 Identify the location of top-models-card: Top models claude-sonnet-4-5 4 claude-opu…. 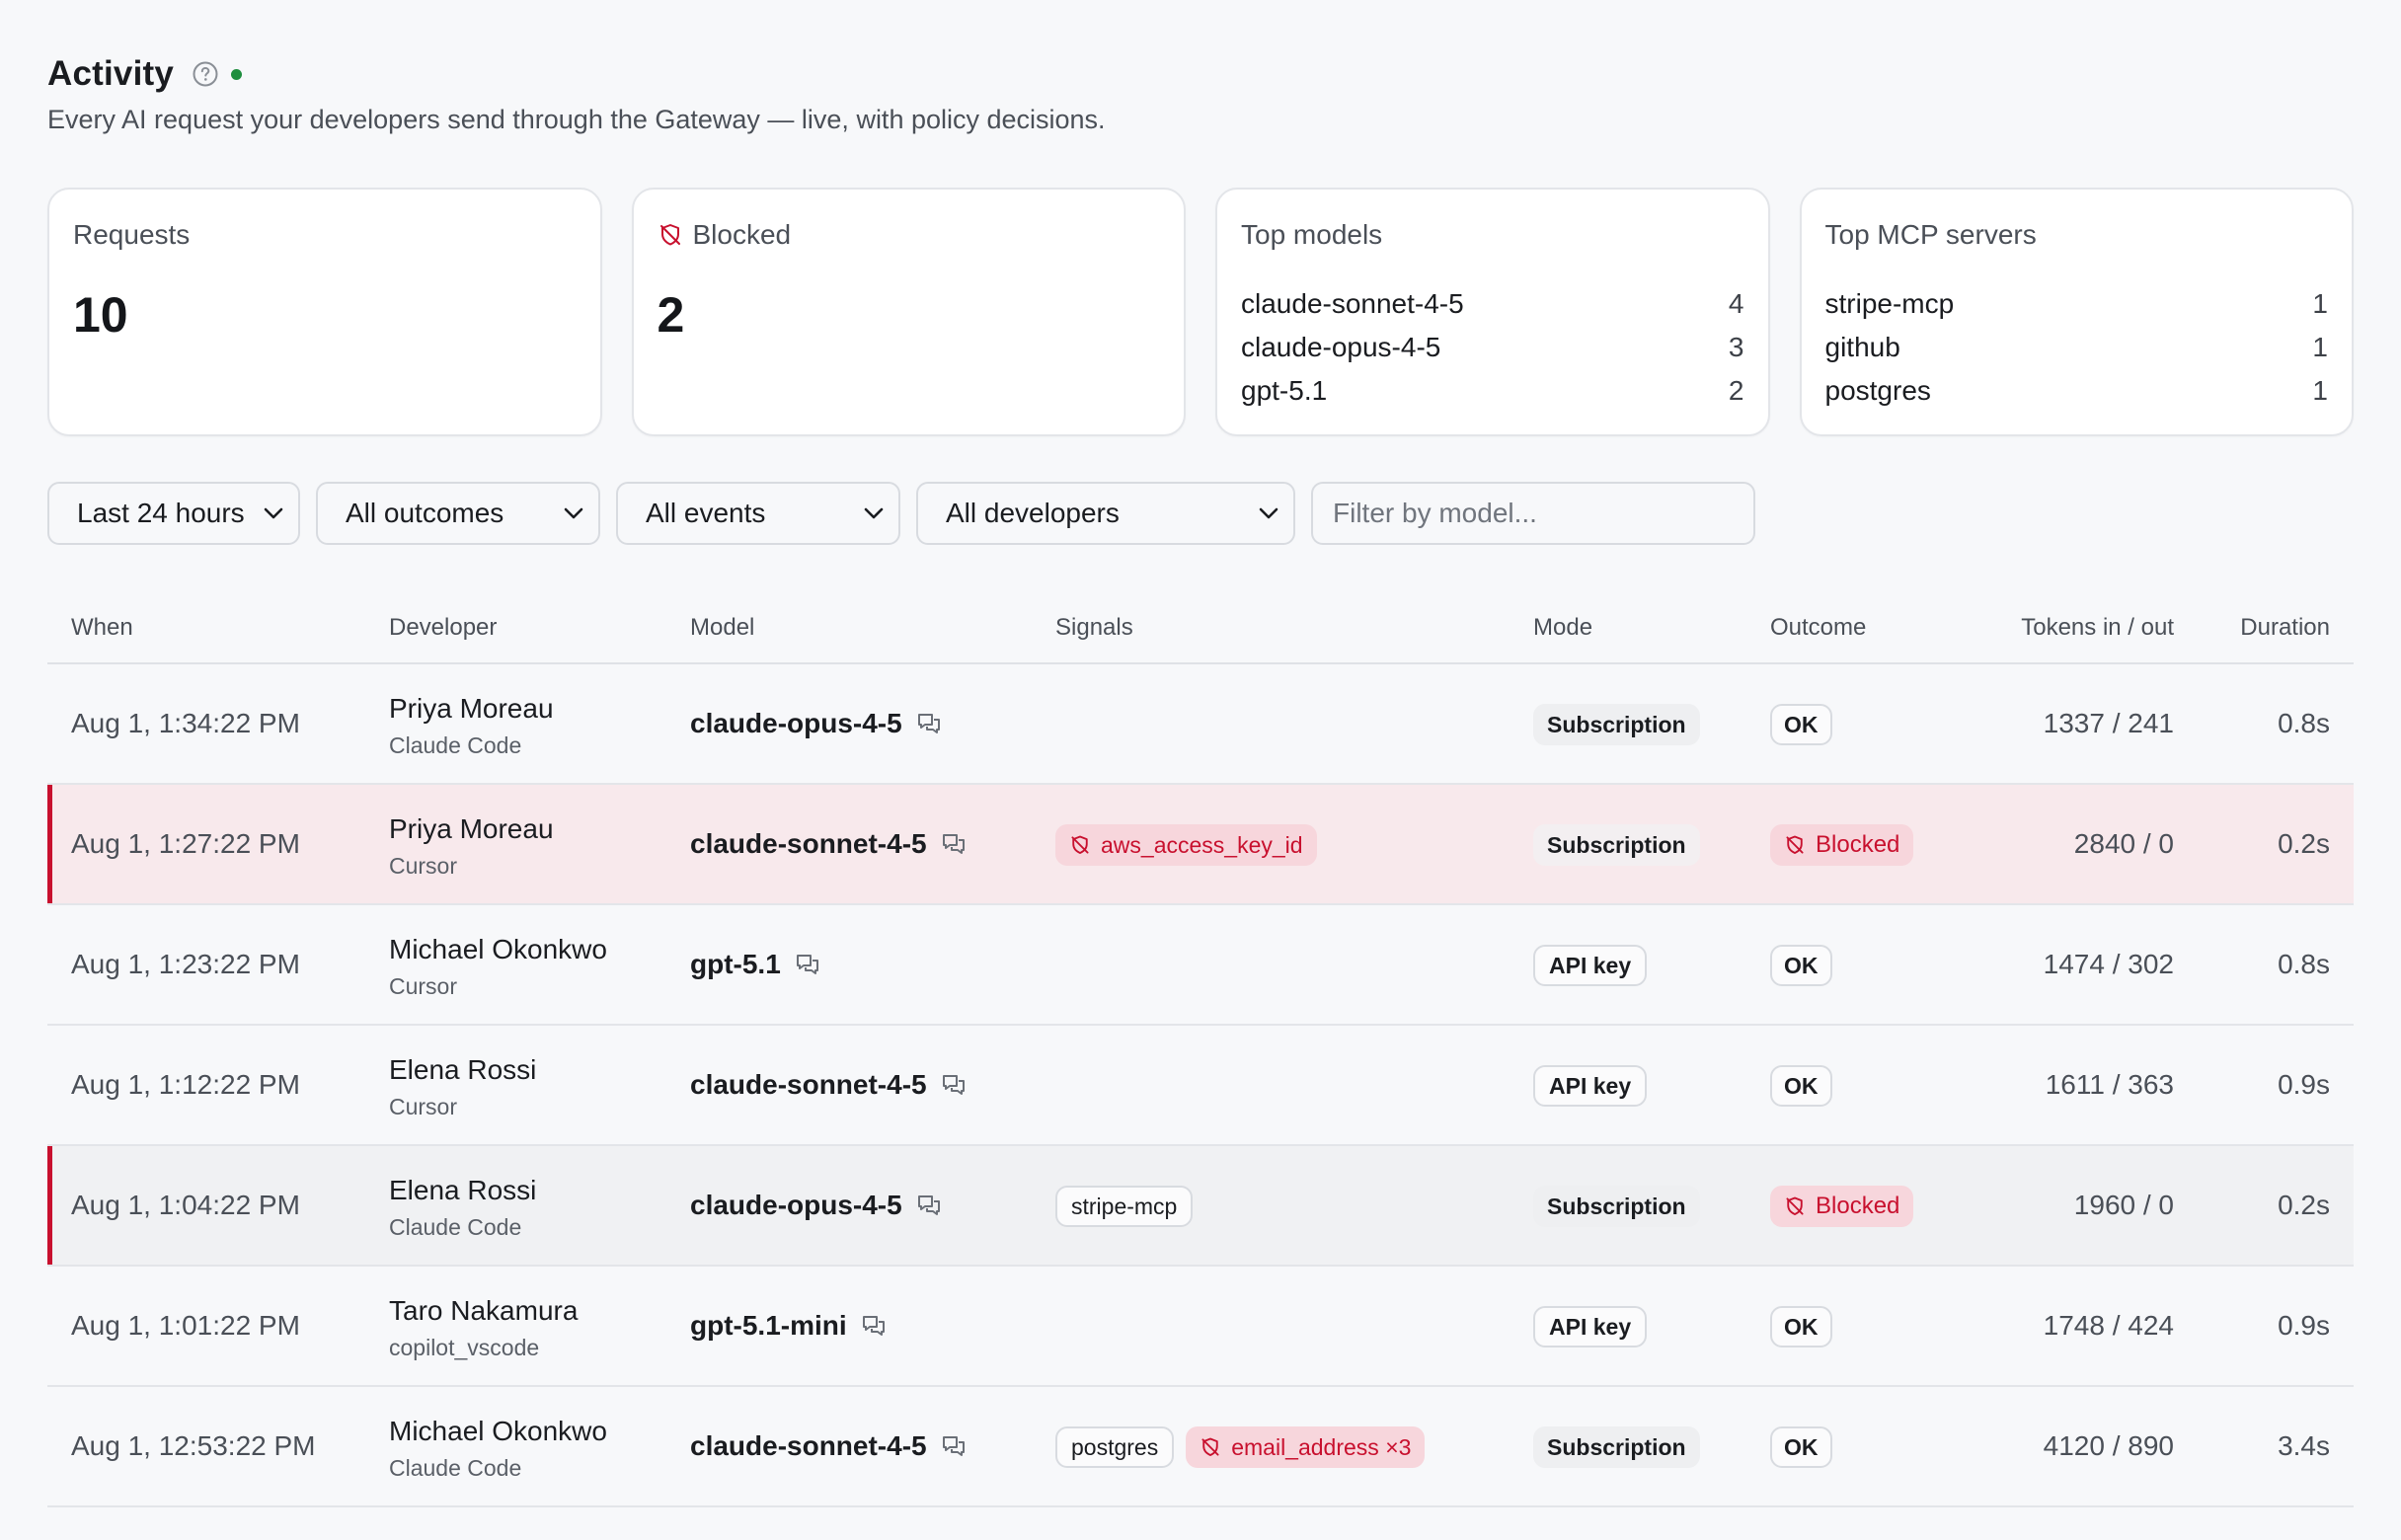
(1492, 312).